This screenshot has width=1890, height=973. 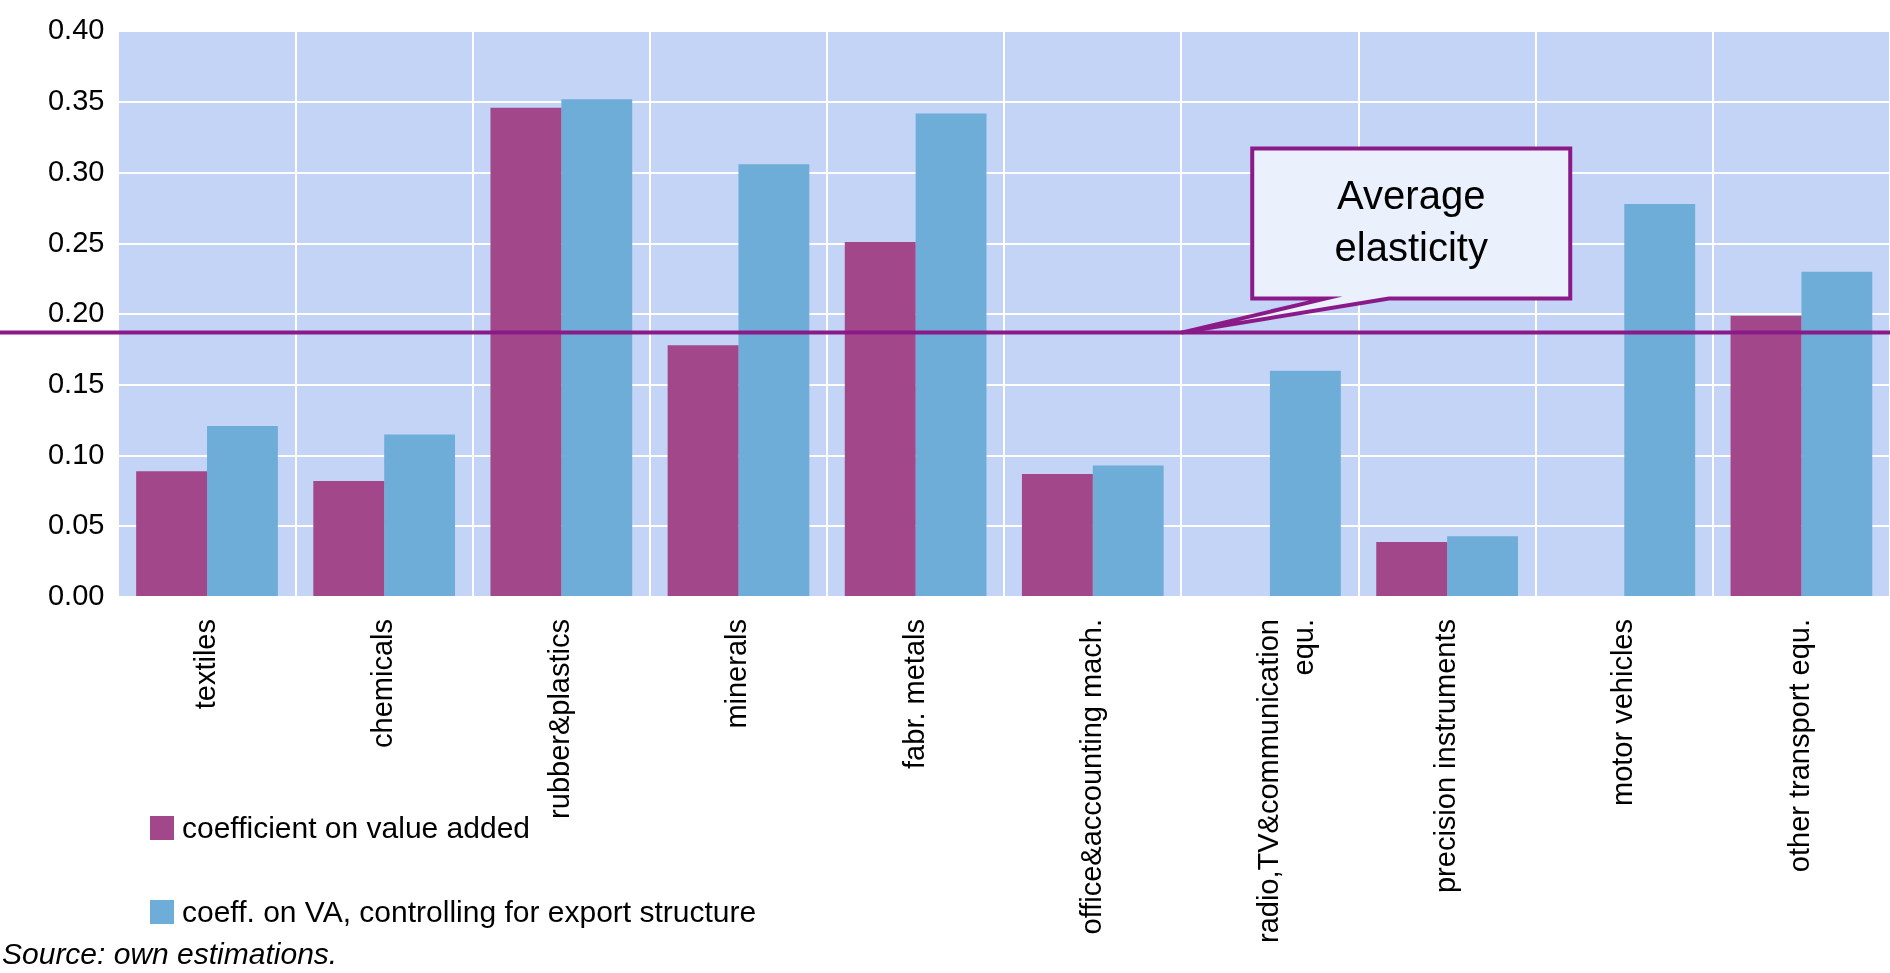 What do you see at coordinates (356, 828) in the screenshot?
I see `legend-label: coefficient on value added` at bounding box center [356, 828].